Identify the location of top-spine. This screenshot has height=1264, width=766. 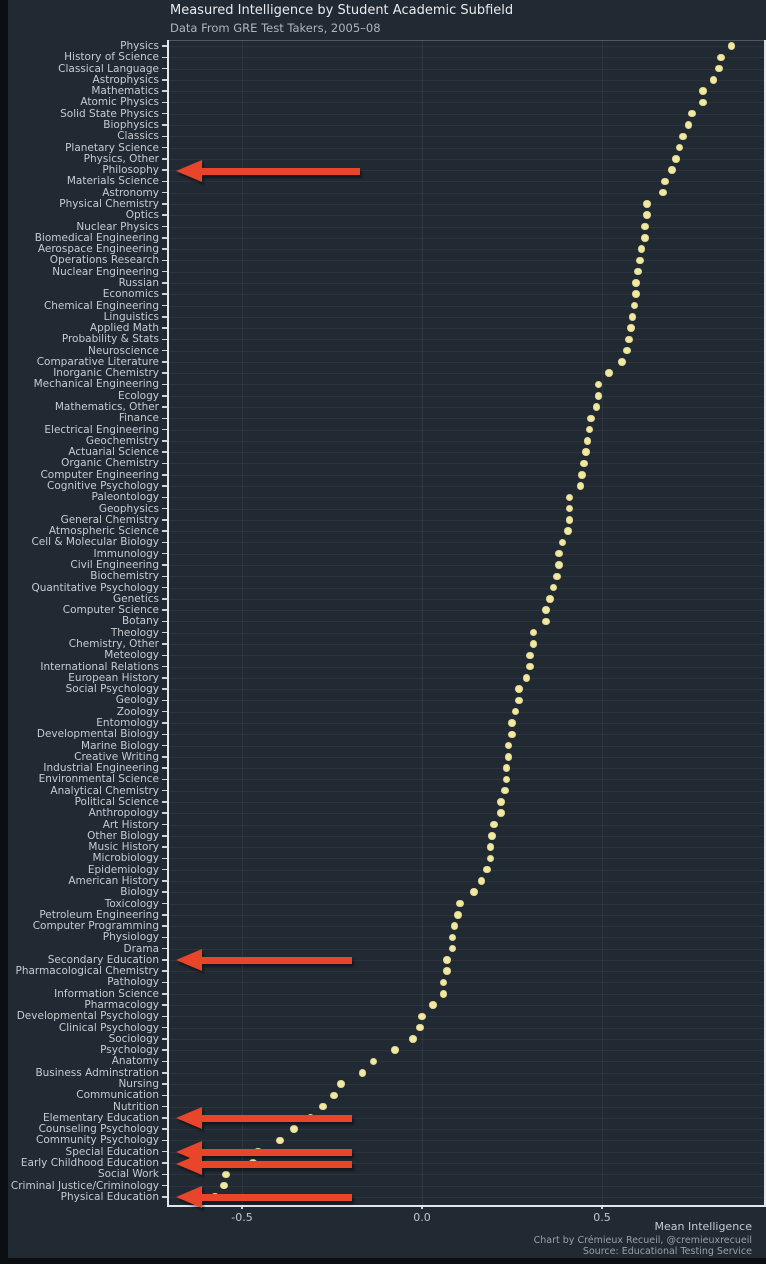
(466, 40).